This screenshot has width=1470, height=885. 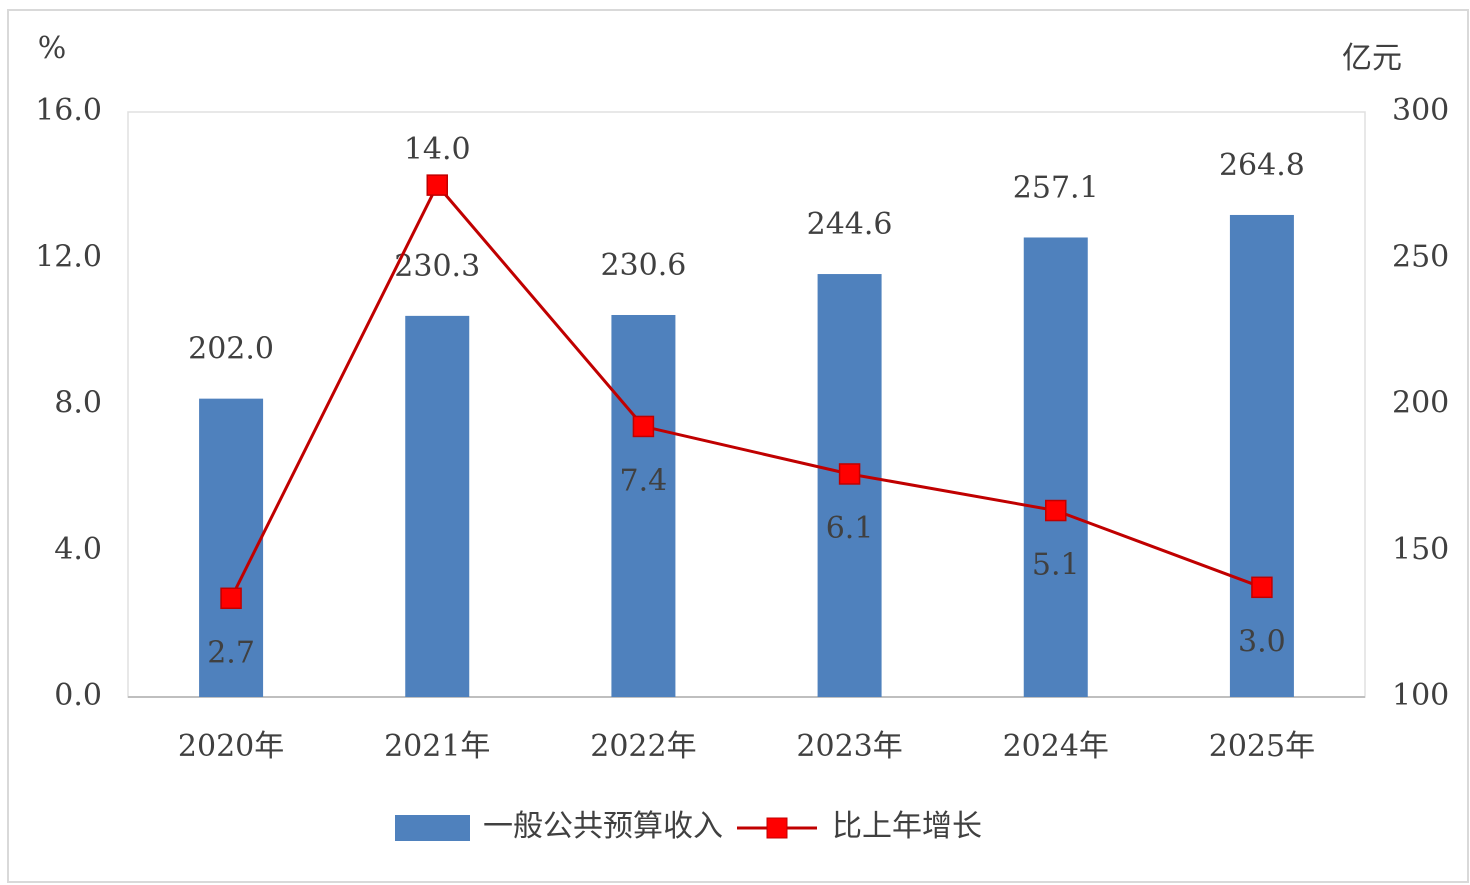 I want to click on x-tick-label: 2024年, so click(x=1056, y=746).